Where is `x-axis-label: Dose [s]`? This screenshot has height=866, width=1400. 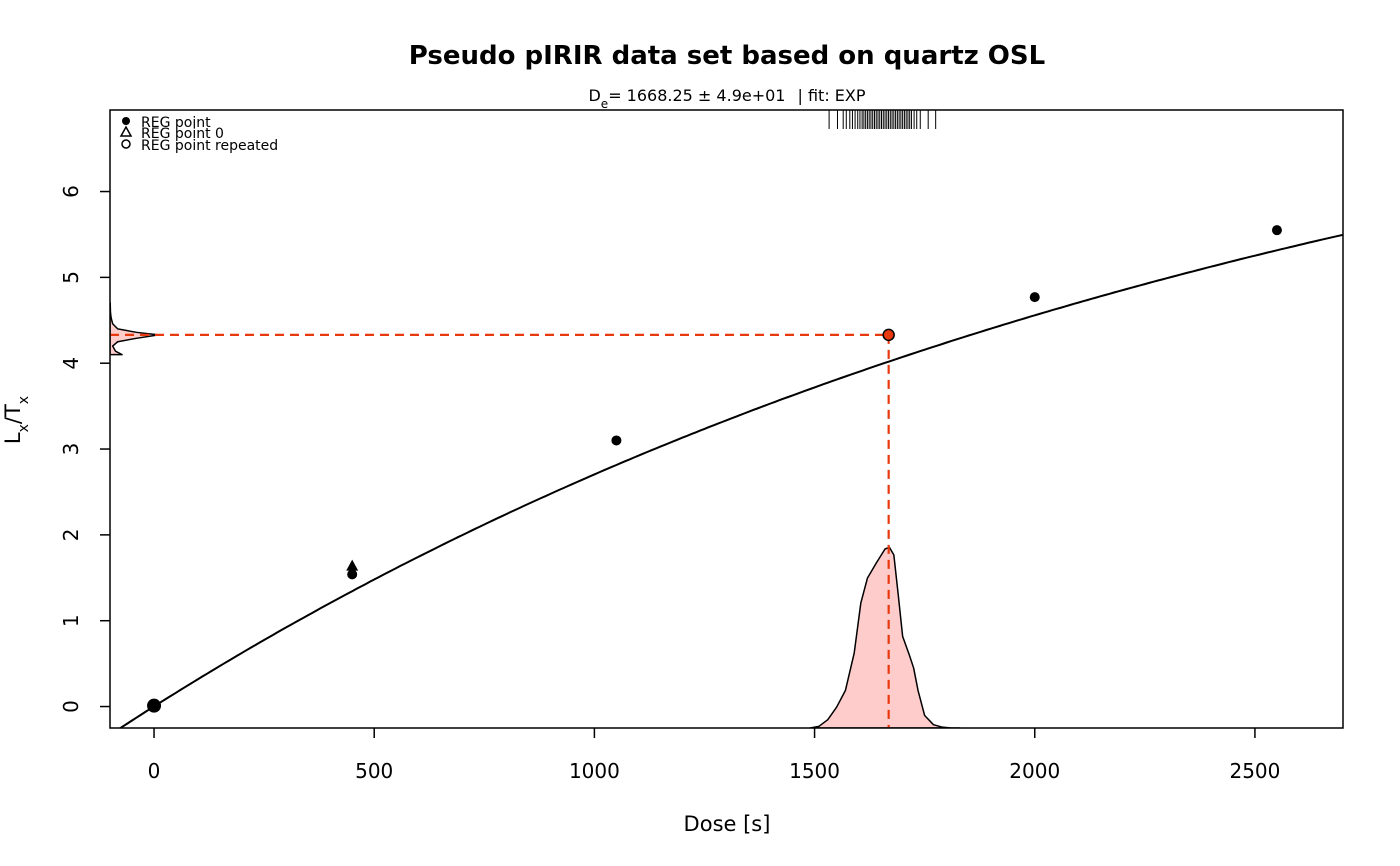 x-axis-label: Dose [s] is located at coordinates (727, 824).